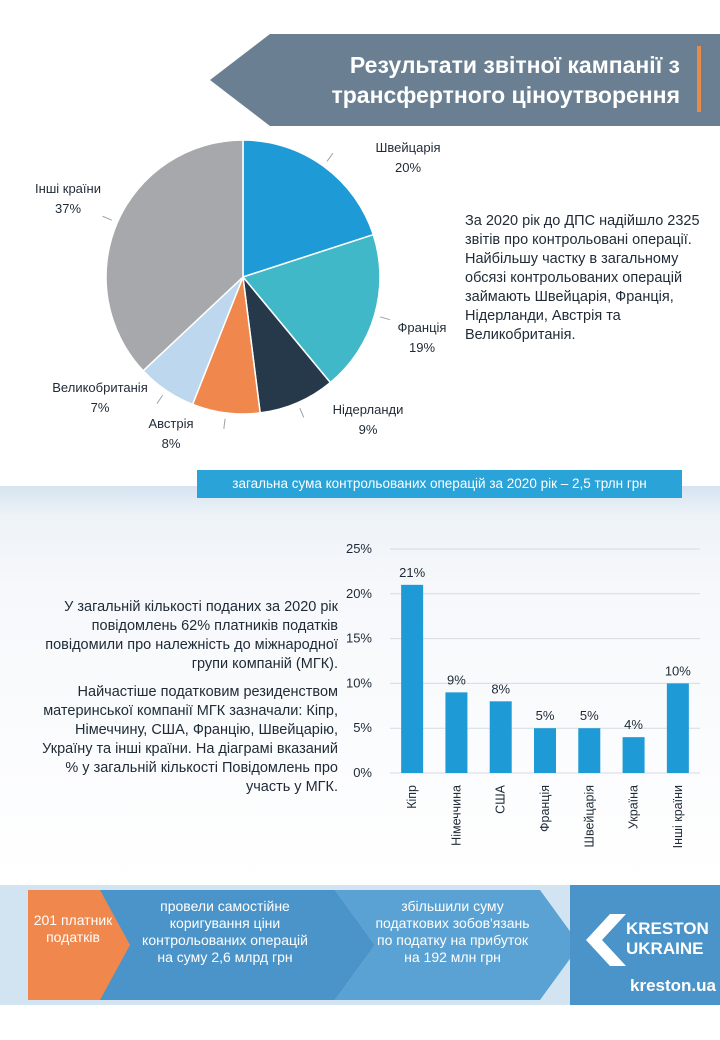 This screenshot has height=1040, width=720. I want to click on pie-value-2: 9%, so click(368, 429).